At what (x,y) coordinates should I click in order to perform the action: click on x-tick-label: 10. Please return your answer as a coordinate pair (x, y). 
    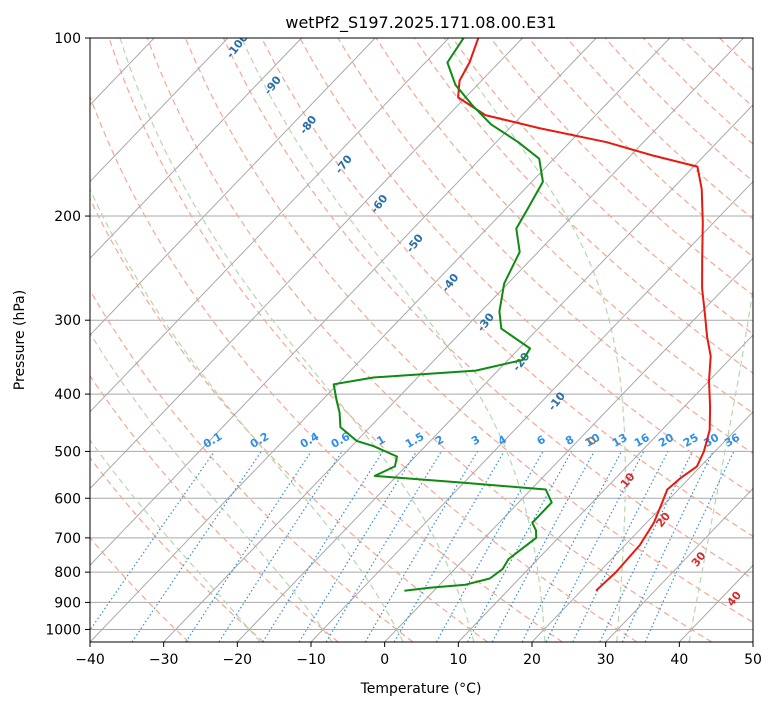
    Looking at the image, I should click on (458, 660).